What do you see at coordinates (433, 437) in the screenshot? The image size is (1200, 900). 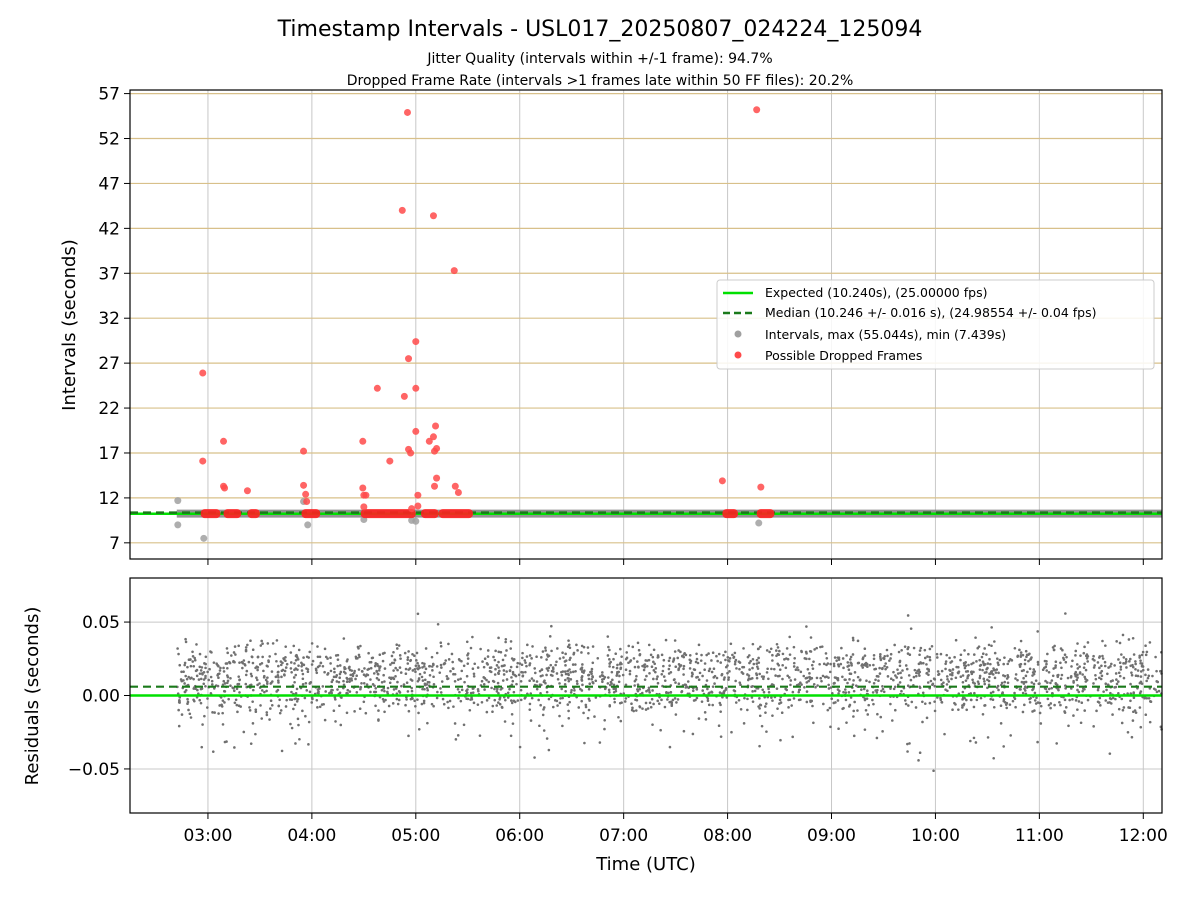 I see `dropped-frame-point` at bounding box center [433, 437].